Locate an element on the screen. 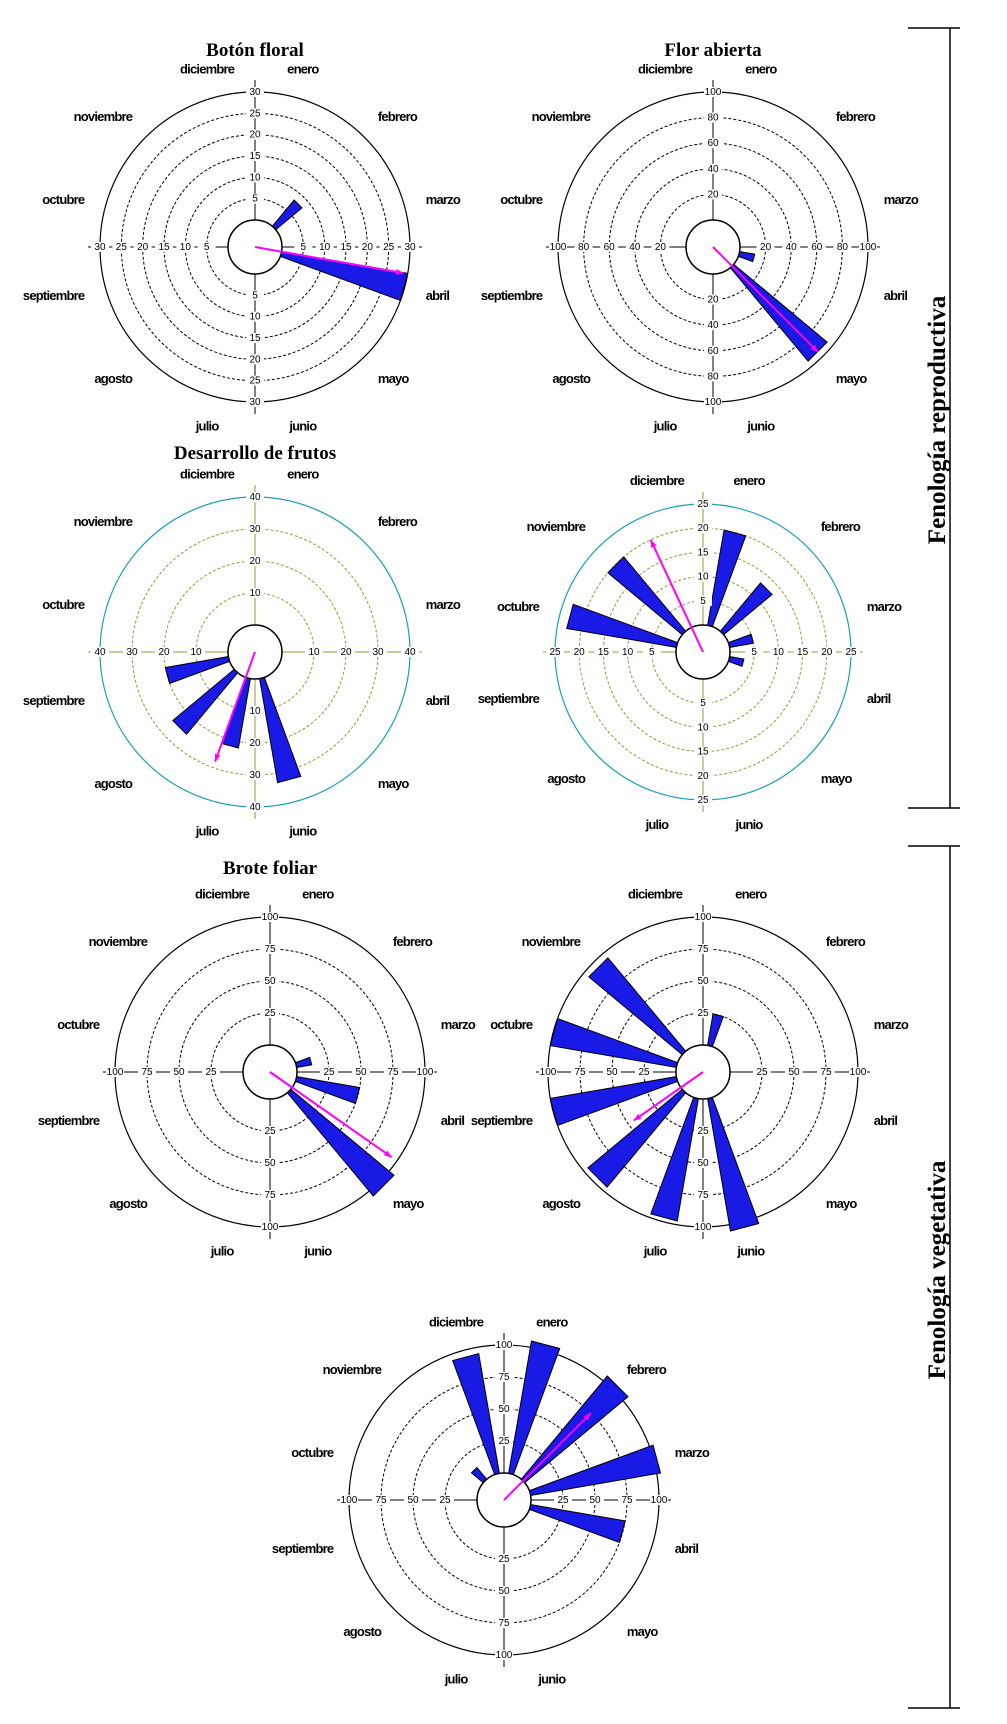 This screenshot has height=1724, width=1007. bar-marzo is located at coordinates (740, 641).